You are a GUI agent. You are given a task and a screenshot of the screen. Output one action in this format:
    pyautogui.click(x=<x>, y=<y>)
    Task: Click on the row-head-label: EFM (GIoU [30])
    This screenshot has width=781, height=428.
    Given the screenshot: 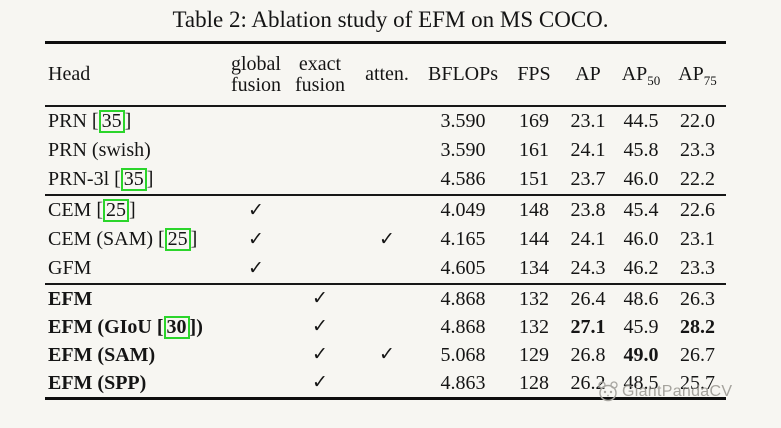 What is the action you would take?
    pyautogui.click(x=125, y=327)
    